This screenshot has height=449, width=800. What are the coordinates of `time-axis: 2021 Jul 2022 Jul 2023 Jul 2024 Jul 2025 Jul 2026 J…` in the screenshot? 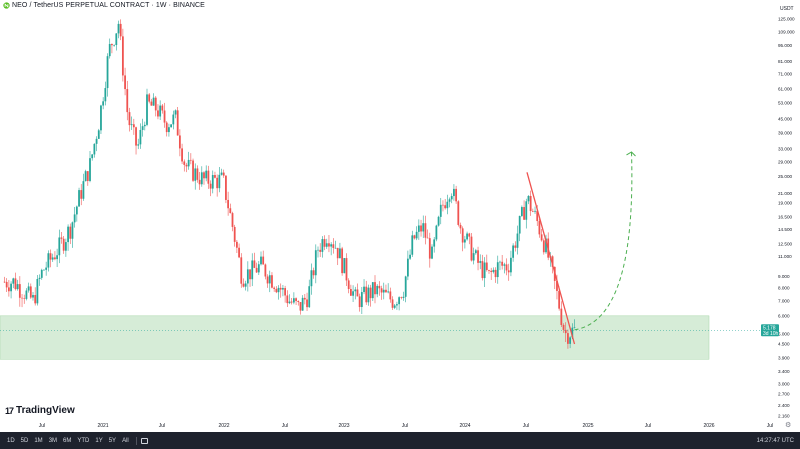 It's located at (406, 426).